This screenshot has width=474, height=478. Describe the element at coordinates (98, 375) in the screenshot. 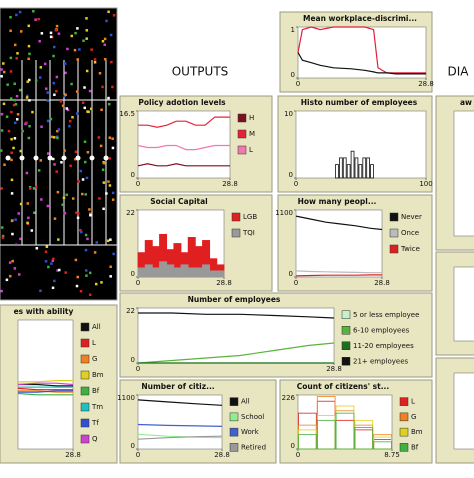

I see `legend-label: Bm` at that location.